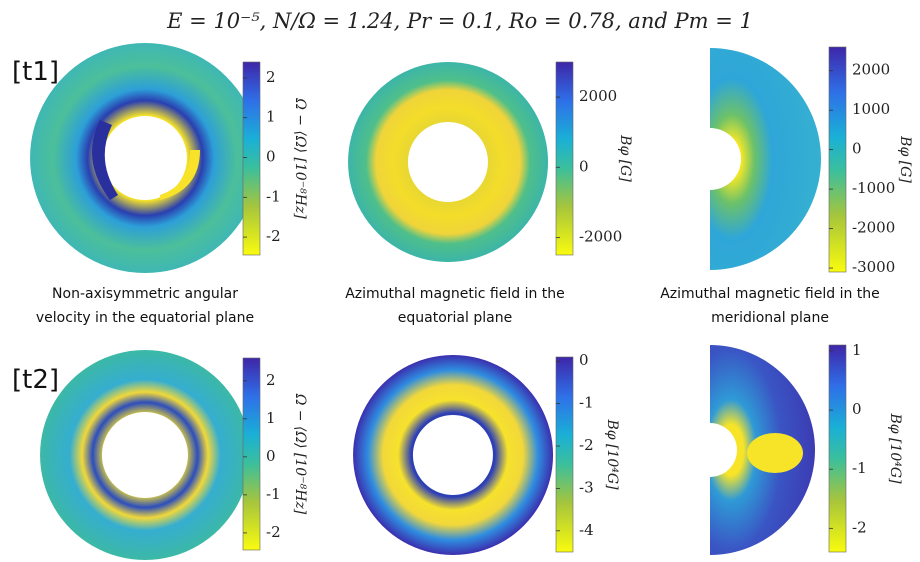 The height and width of the screenshot is (562, 920). I want to click on colorbar-tick-label: -1000, so click(873, 188).